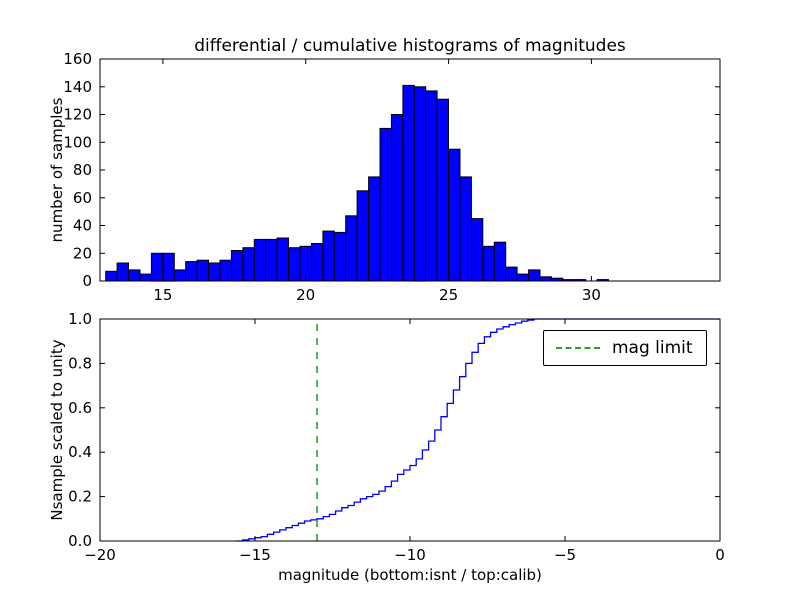  I want to click on y-tick-label: 0.8, so click(80, 363).